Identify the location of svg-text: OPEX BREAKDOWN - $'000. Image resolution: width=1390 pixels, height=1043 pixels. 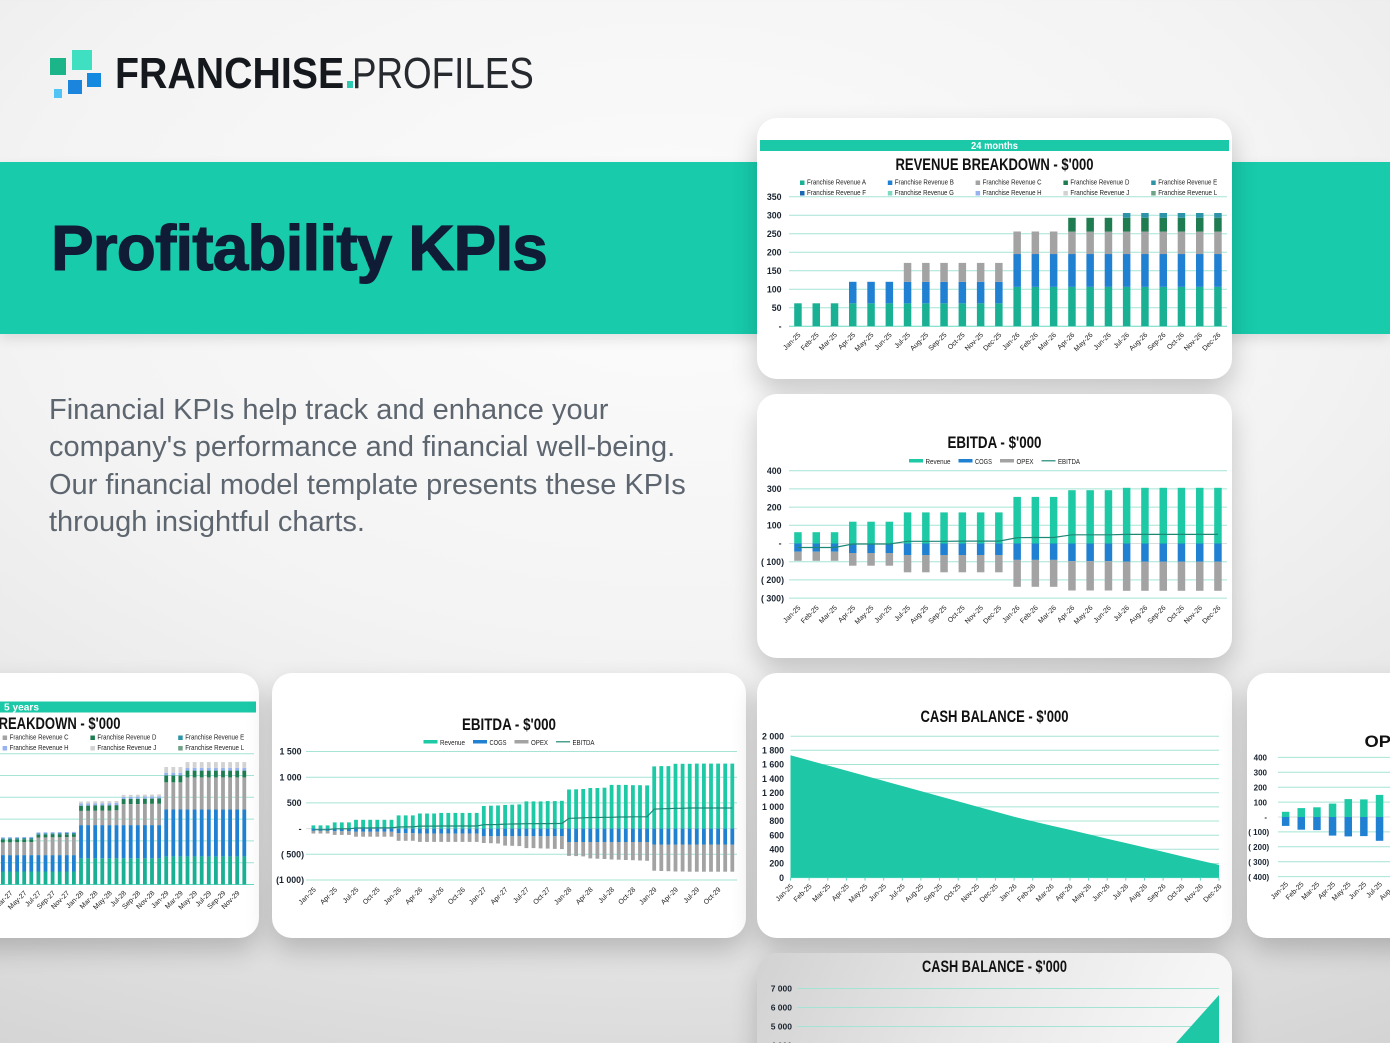
(1377, 742).